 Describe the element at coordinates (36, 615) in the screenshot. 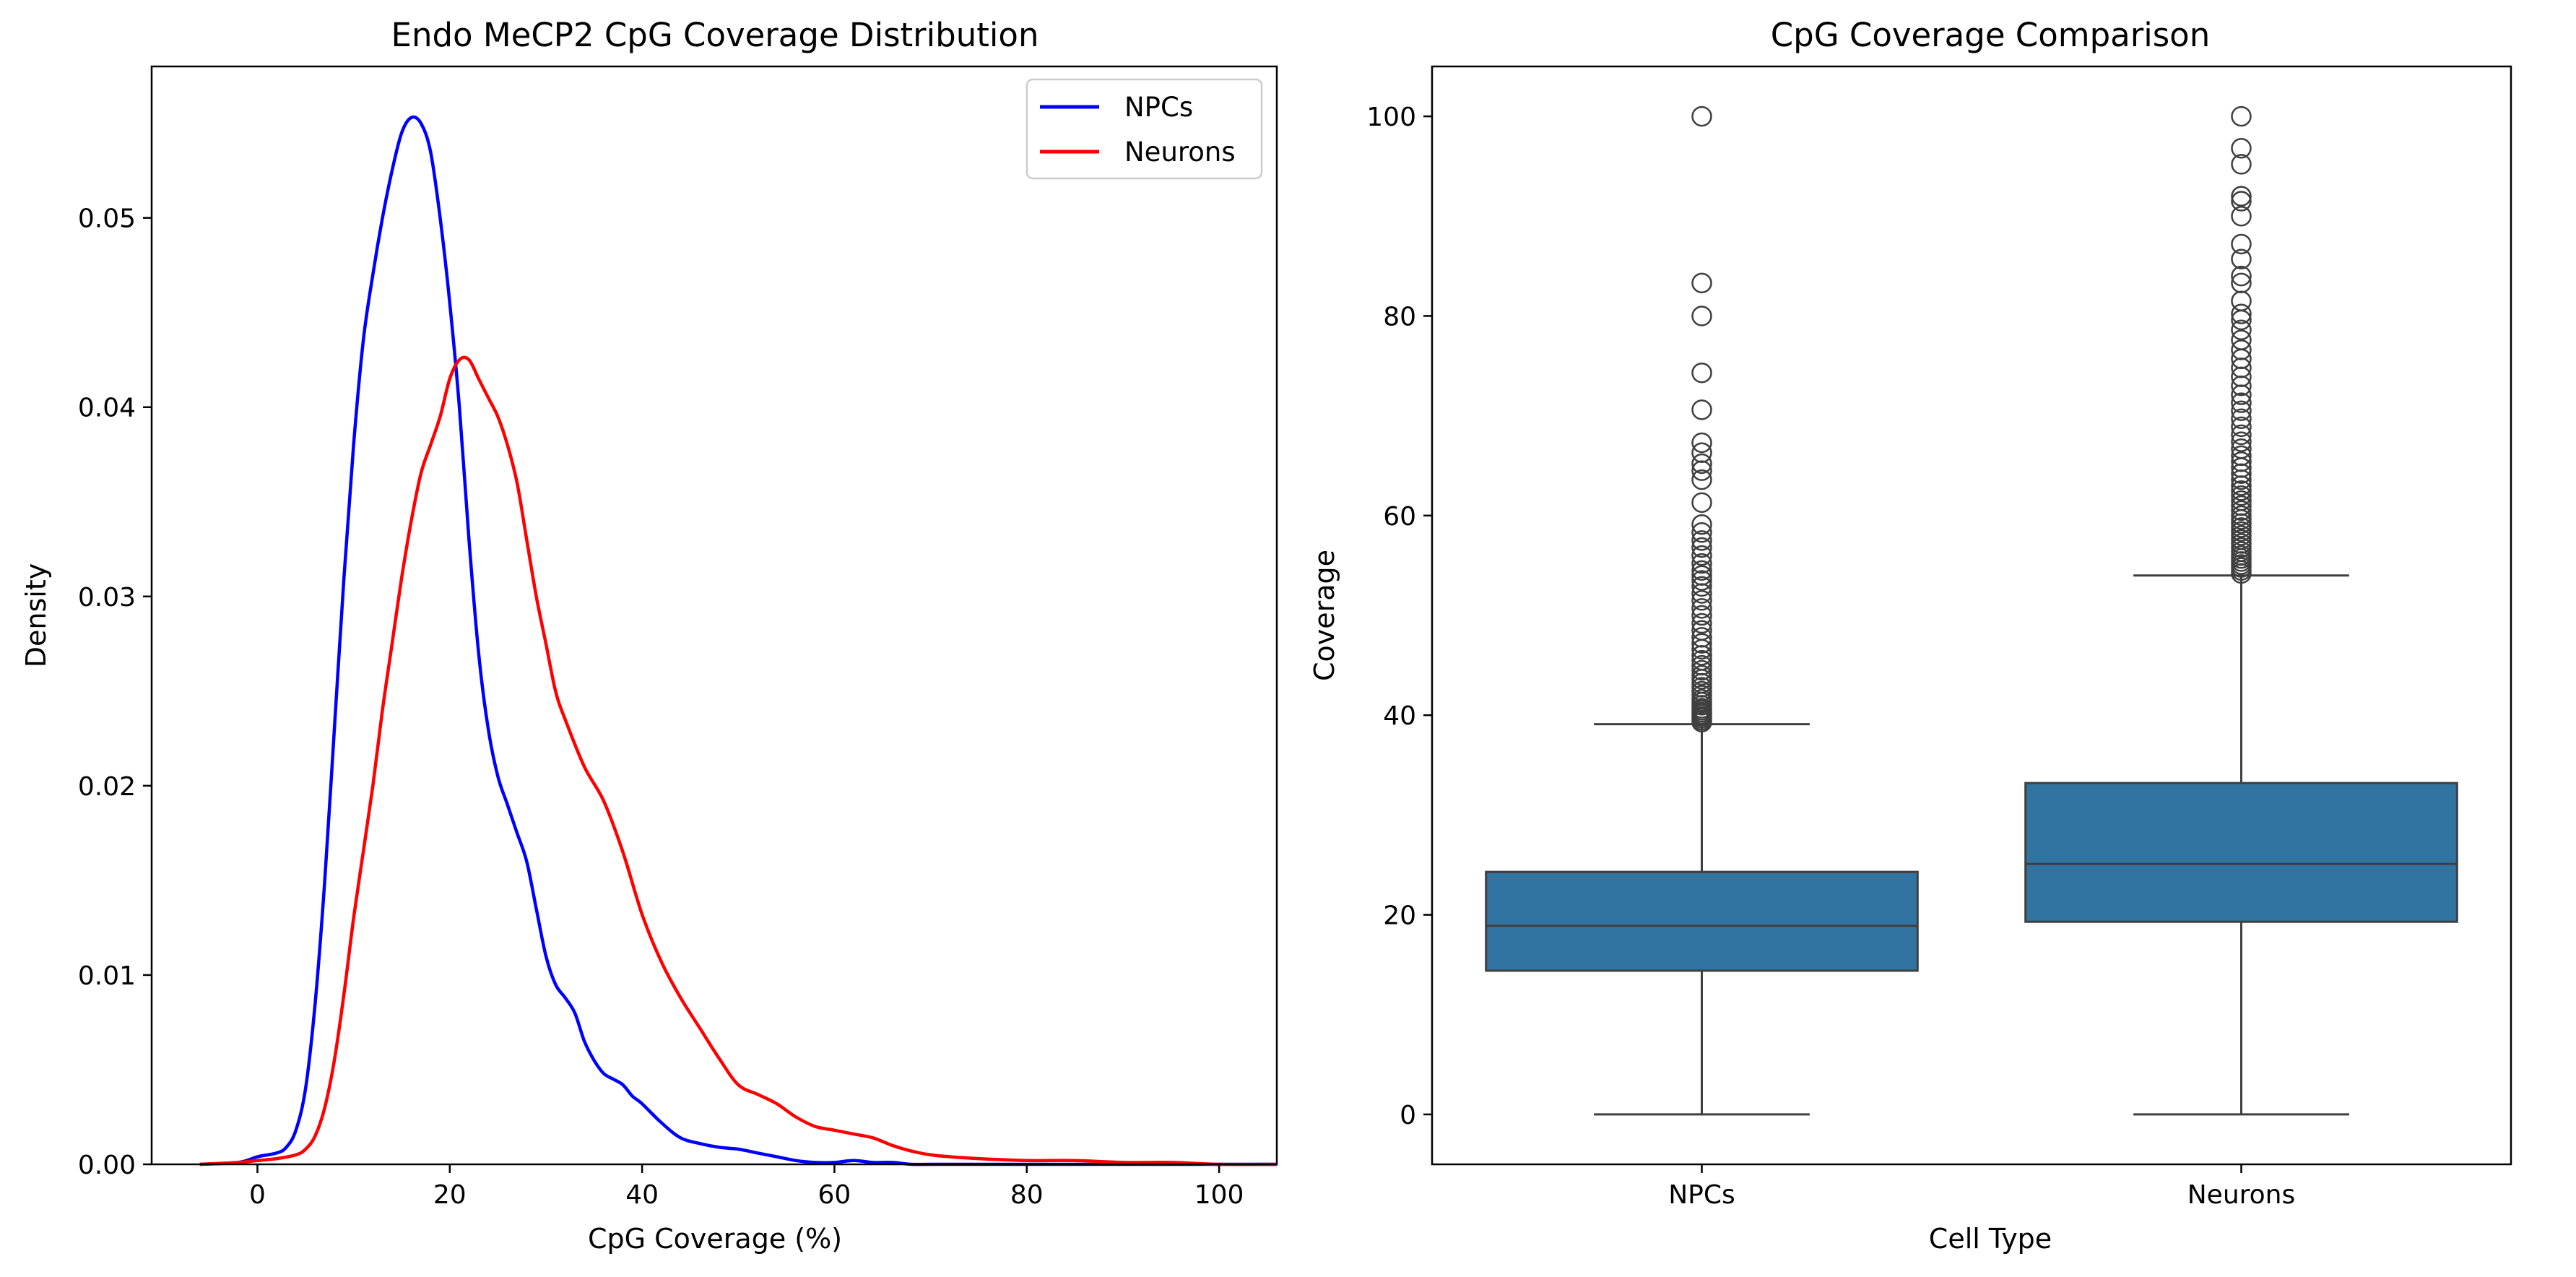

I see `density-y-axis-label: Density` at that location.